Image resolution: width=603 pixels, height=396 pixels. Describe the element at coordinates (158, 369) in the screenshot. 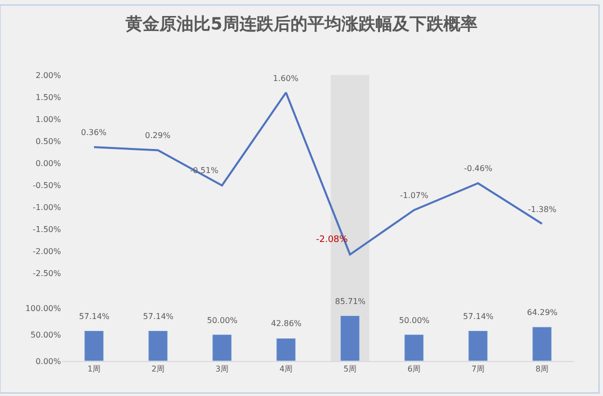

I see `x-tick-label: 2周` at that location.